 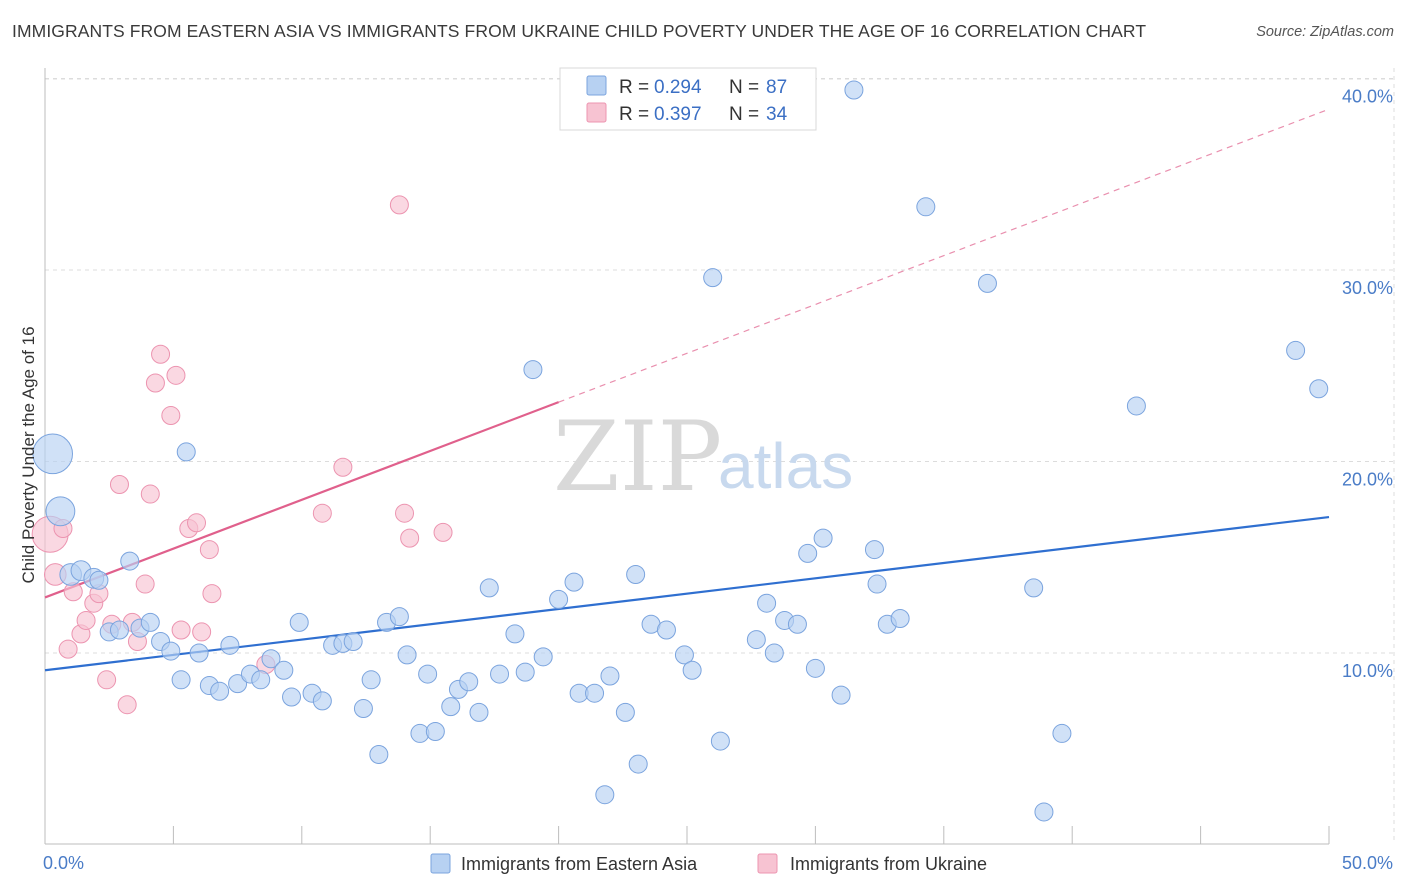 I want to click on legend-r-value: 0.294, so click(x=678, y=87).